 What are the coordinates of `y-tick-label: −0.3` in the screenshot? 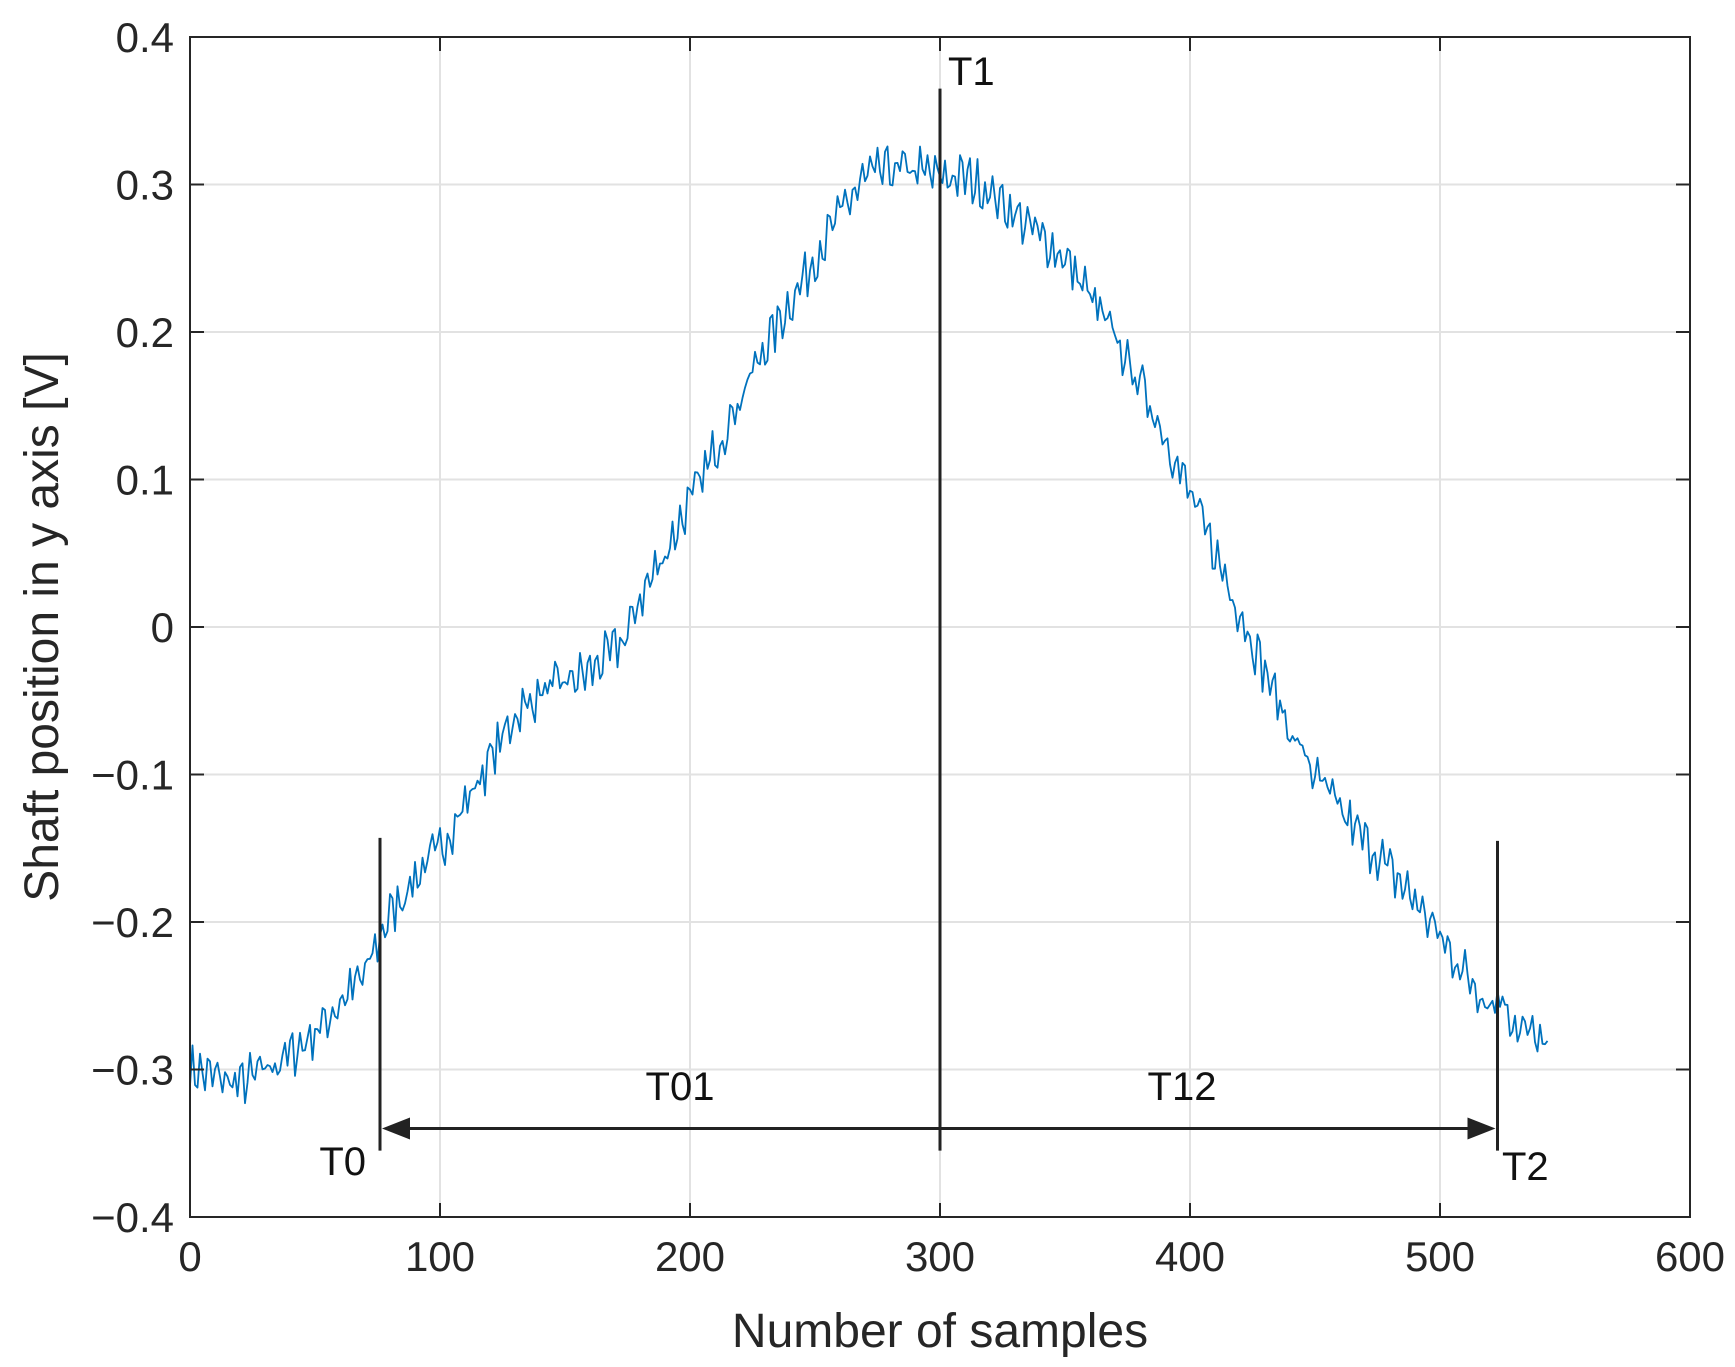 It's located at (132, 1070).